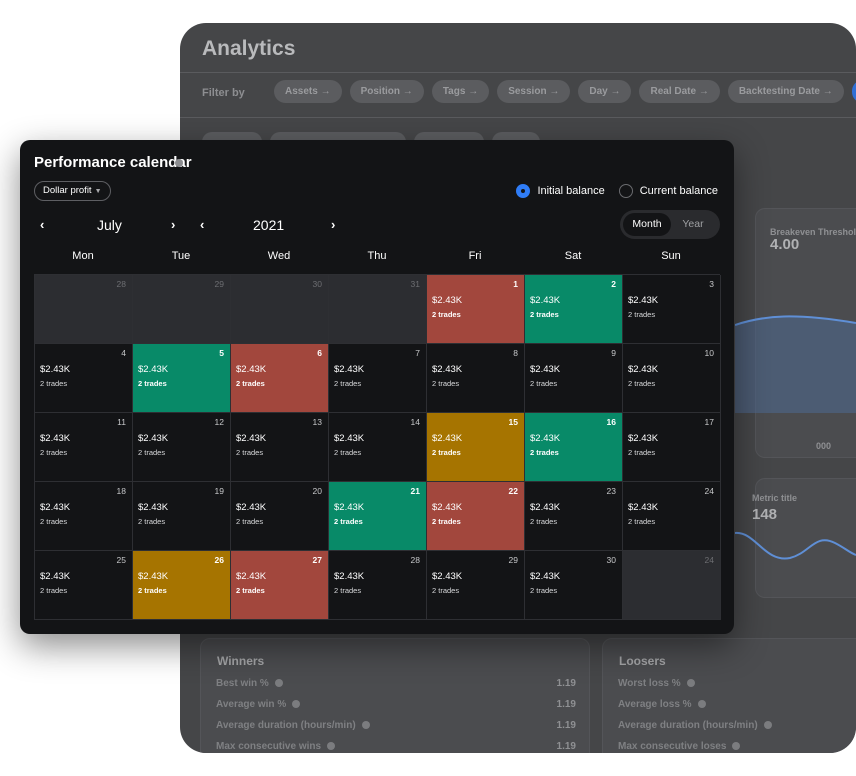  I want to click on toggle-year: Year, so click(693, 224).